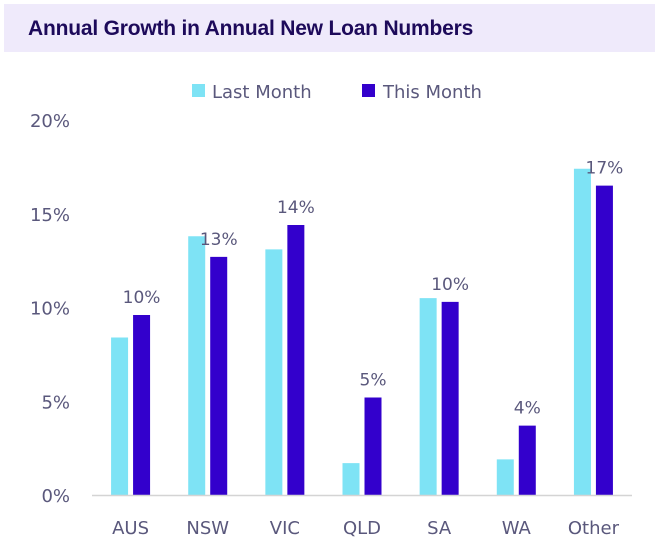  Describe the element at coordinates (285, 528) in the screenshot. I see `x-tick-label: VIC` at that location.